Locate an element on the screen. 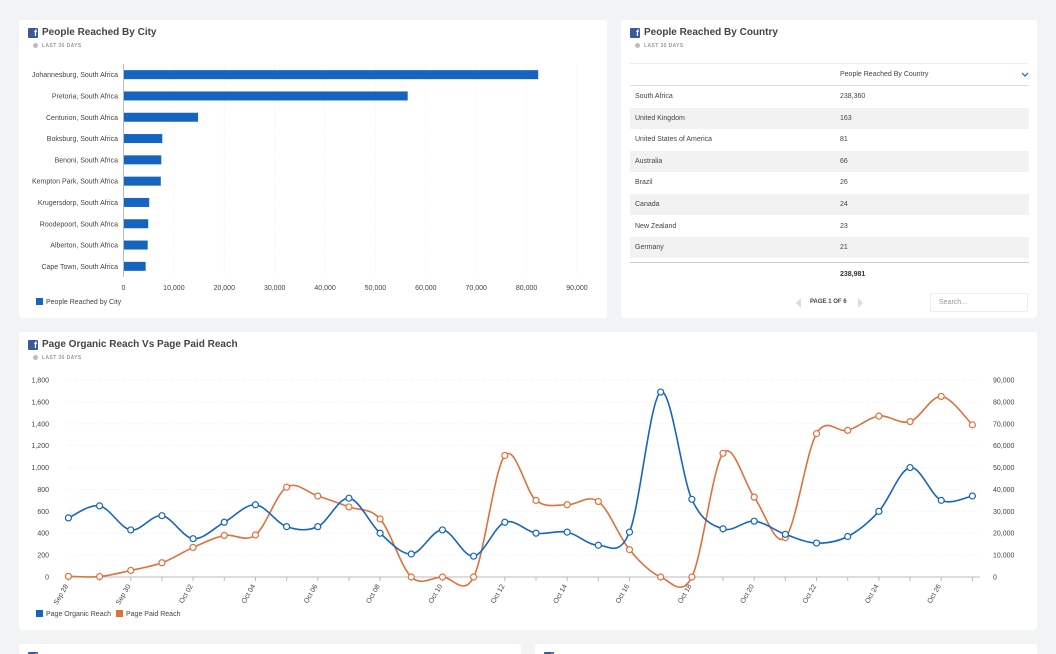 This screenshot has width=1056, height=654. legend-item: Page Organic Reach is located at coordinates (73, 614).